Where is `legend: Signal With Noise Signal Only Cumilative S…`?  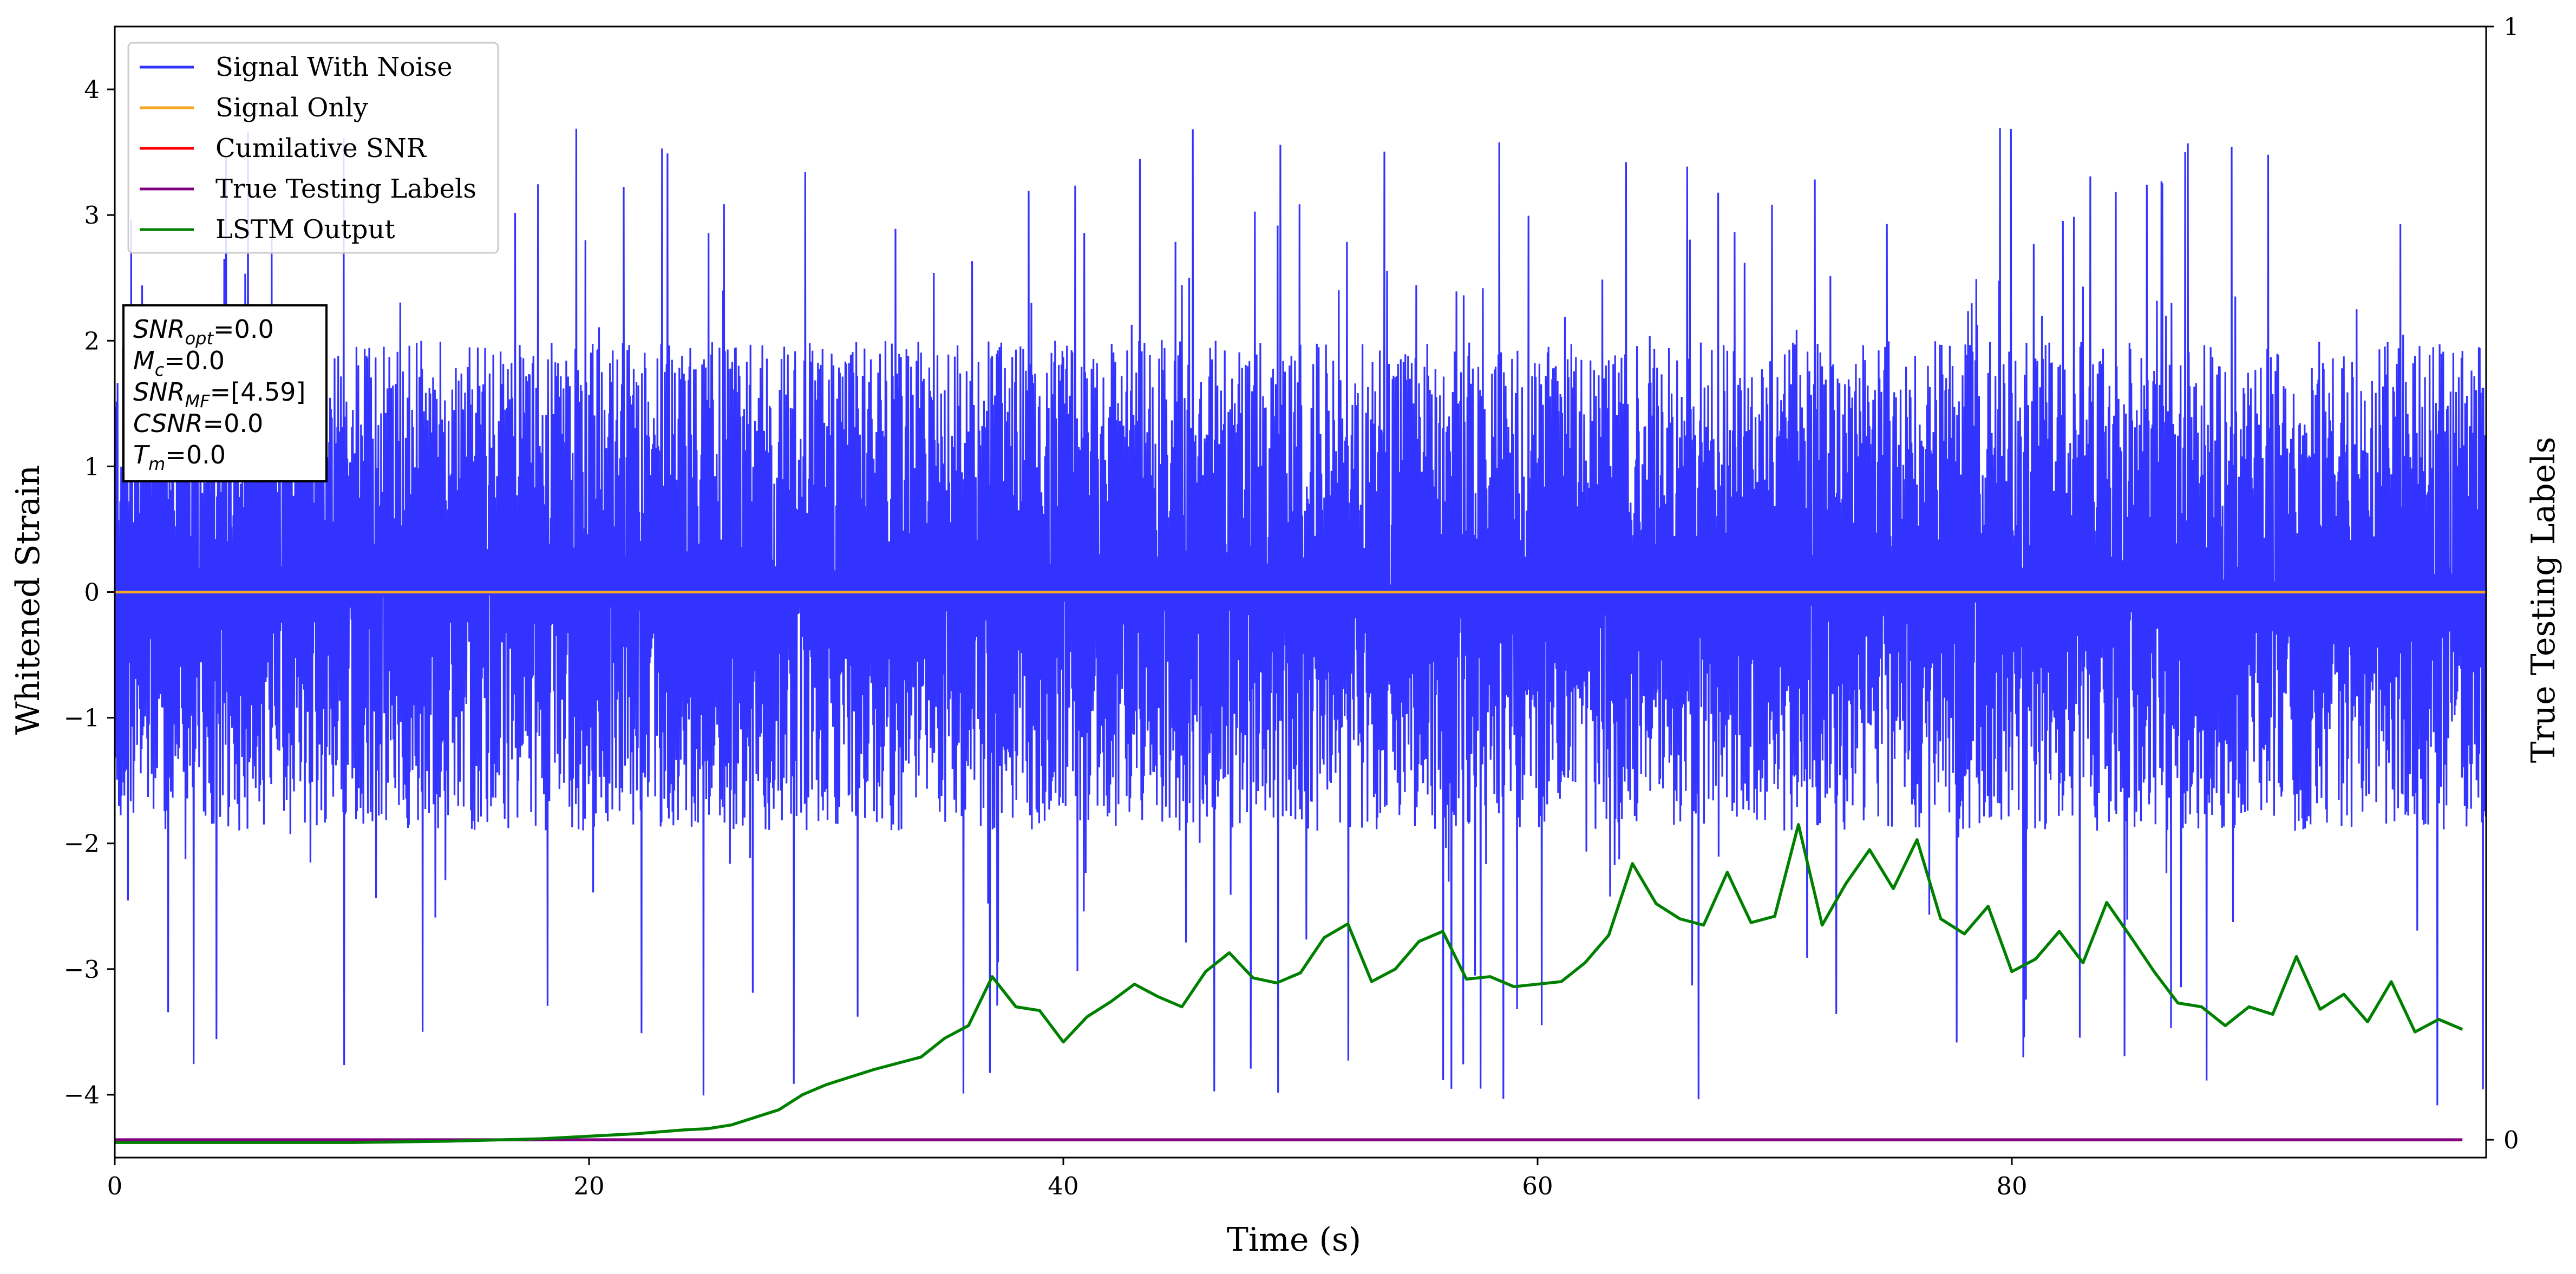
legend: Signal With Noise Signal Only Cumilative S… is located at coordinates (313, 148).